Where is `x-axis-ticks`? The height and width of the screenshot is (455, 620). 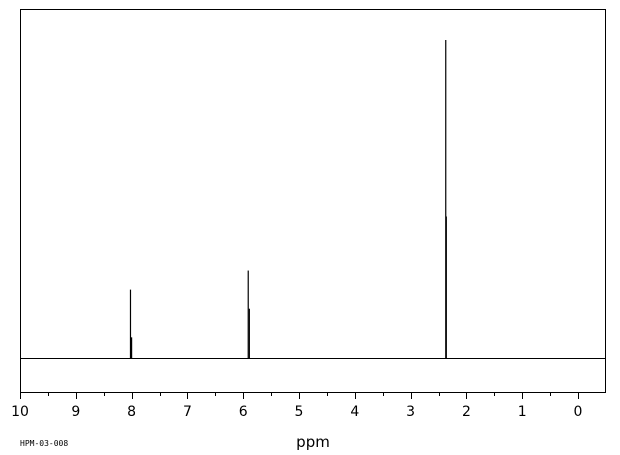 x-axis-ticks is located at coordinates (299, 395).